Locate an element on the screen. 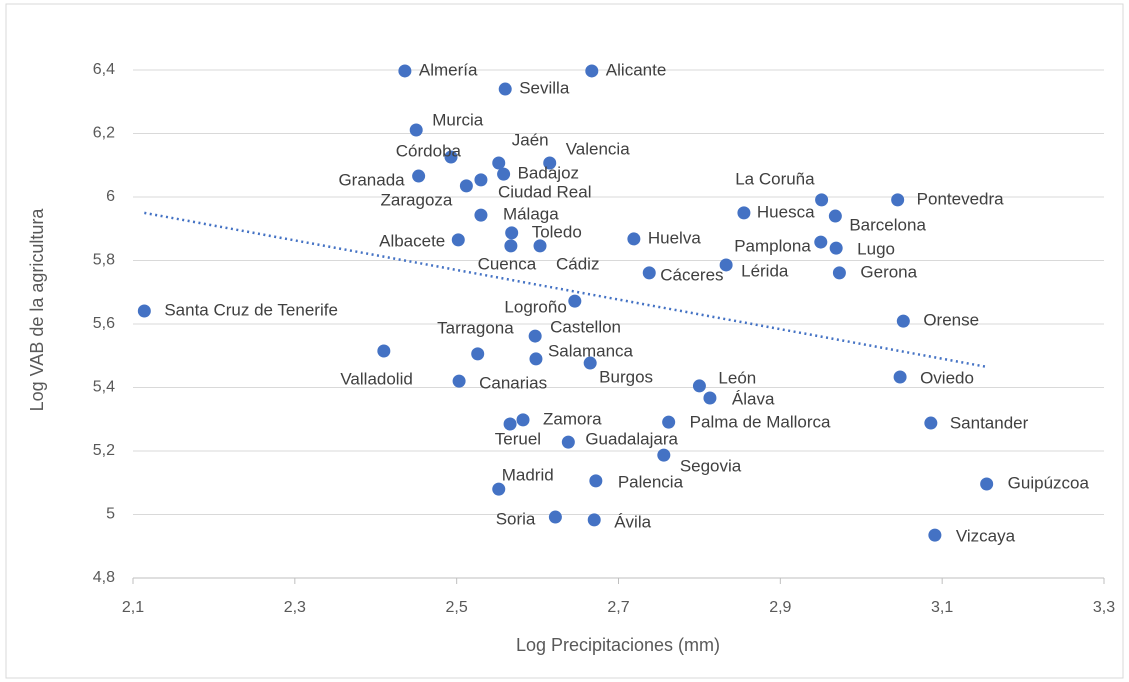  point-label: Badajoz is located at coordinates (548, 173).